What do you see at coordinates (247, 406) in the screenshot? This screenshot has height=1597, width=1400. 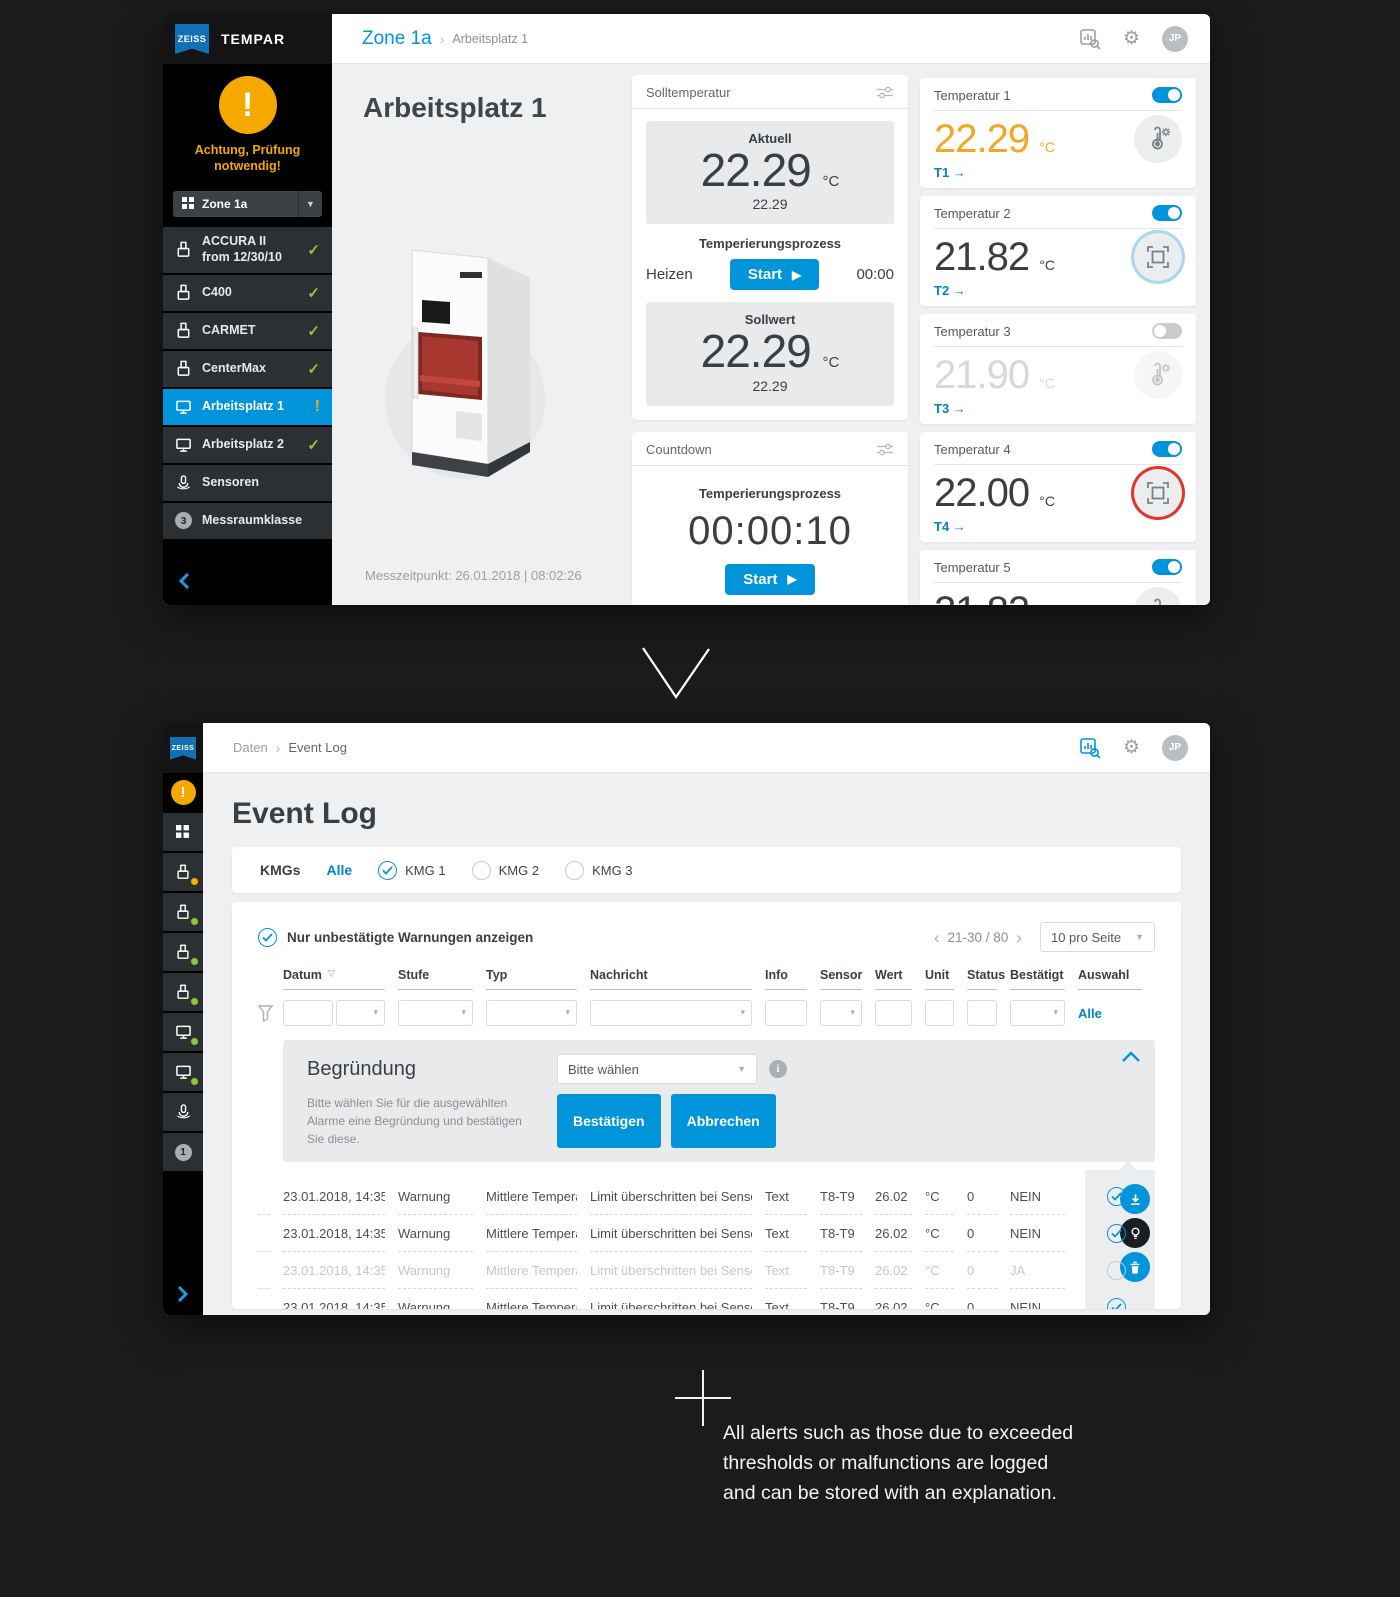 I see `sidebar-item-arbeitsplatz-1: Arbeitsplatz 1 !` at bounding box center [247, 406].